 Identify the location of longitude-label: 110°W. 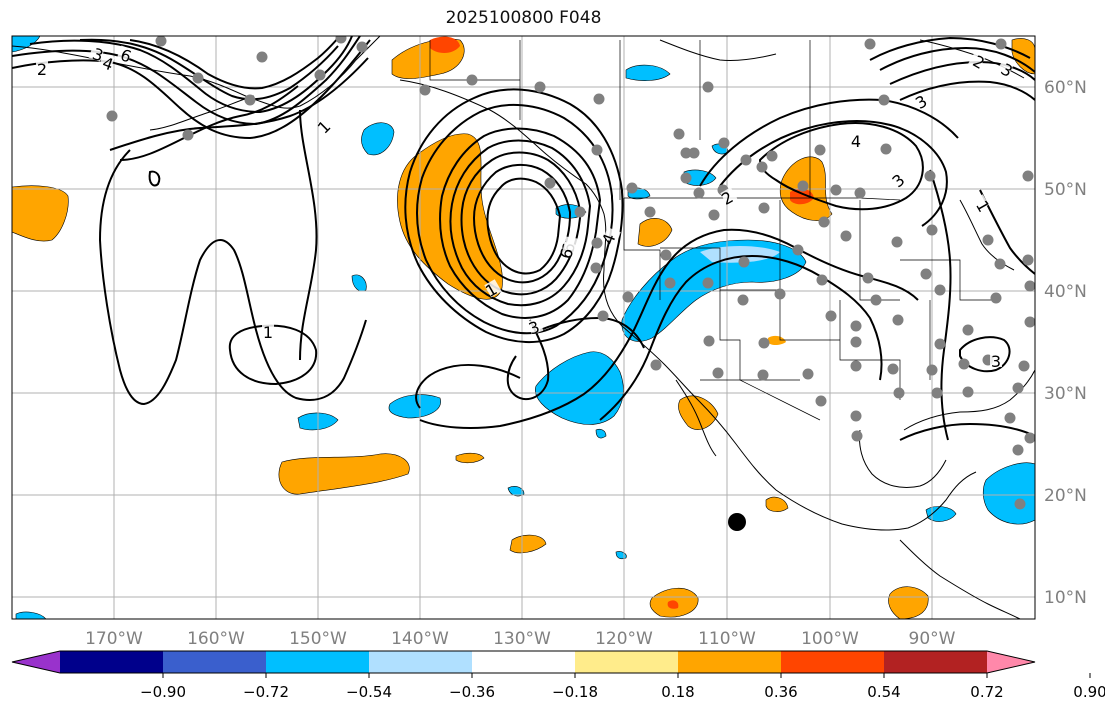
(727, 639).